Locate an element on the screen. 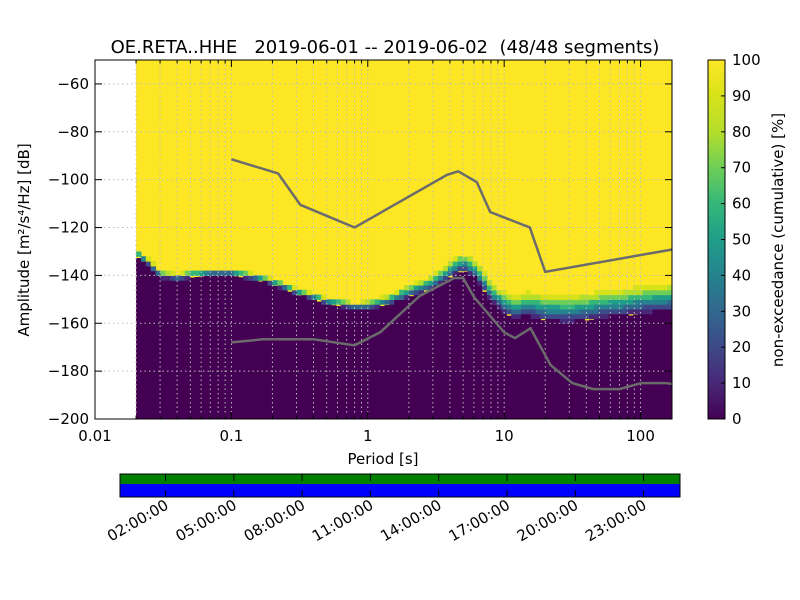  colorbar-tick-label: 20 is located at coordinates (741, 347).